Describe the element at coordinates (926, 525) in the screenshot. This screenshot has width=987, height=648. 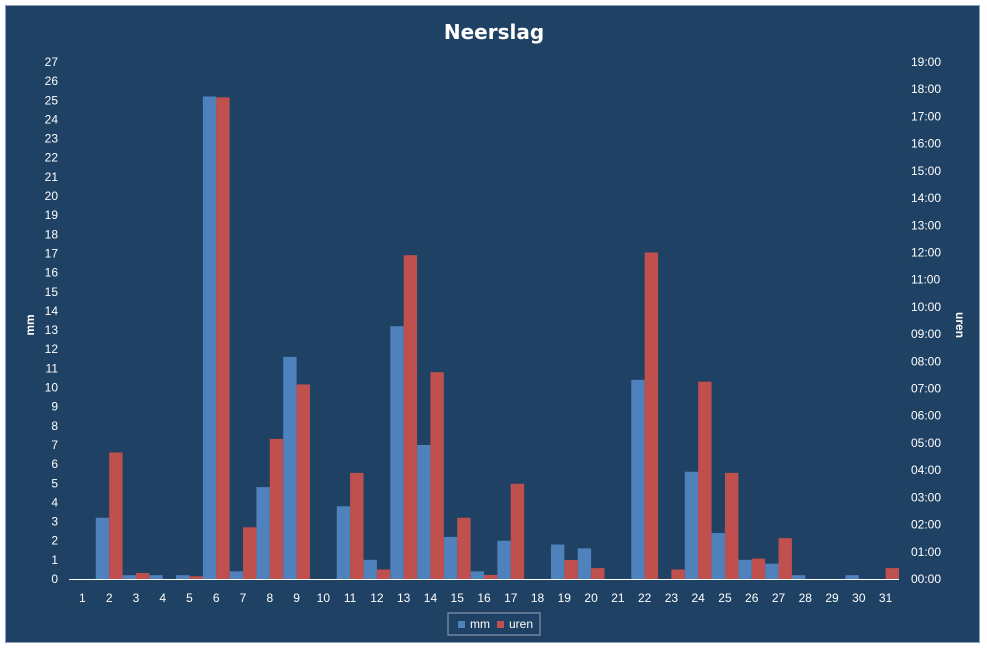
I see `y2-tick-label: 02:00` at that location.